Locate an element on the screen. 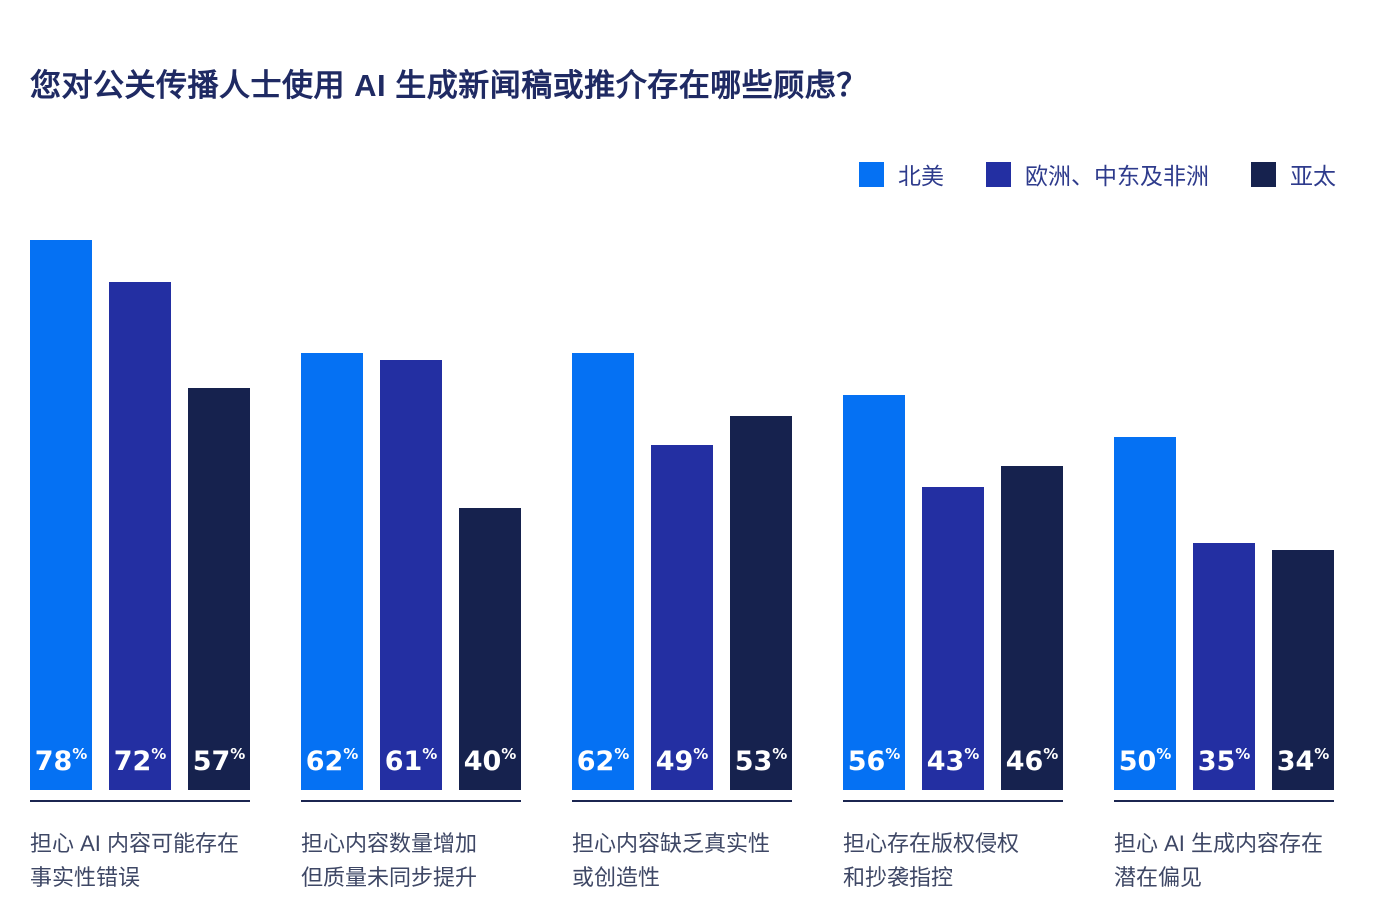  bar-value-label: 56% is located at coordinates (874, 761).